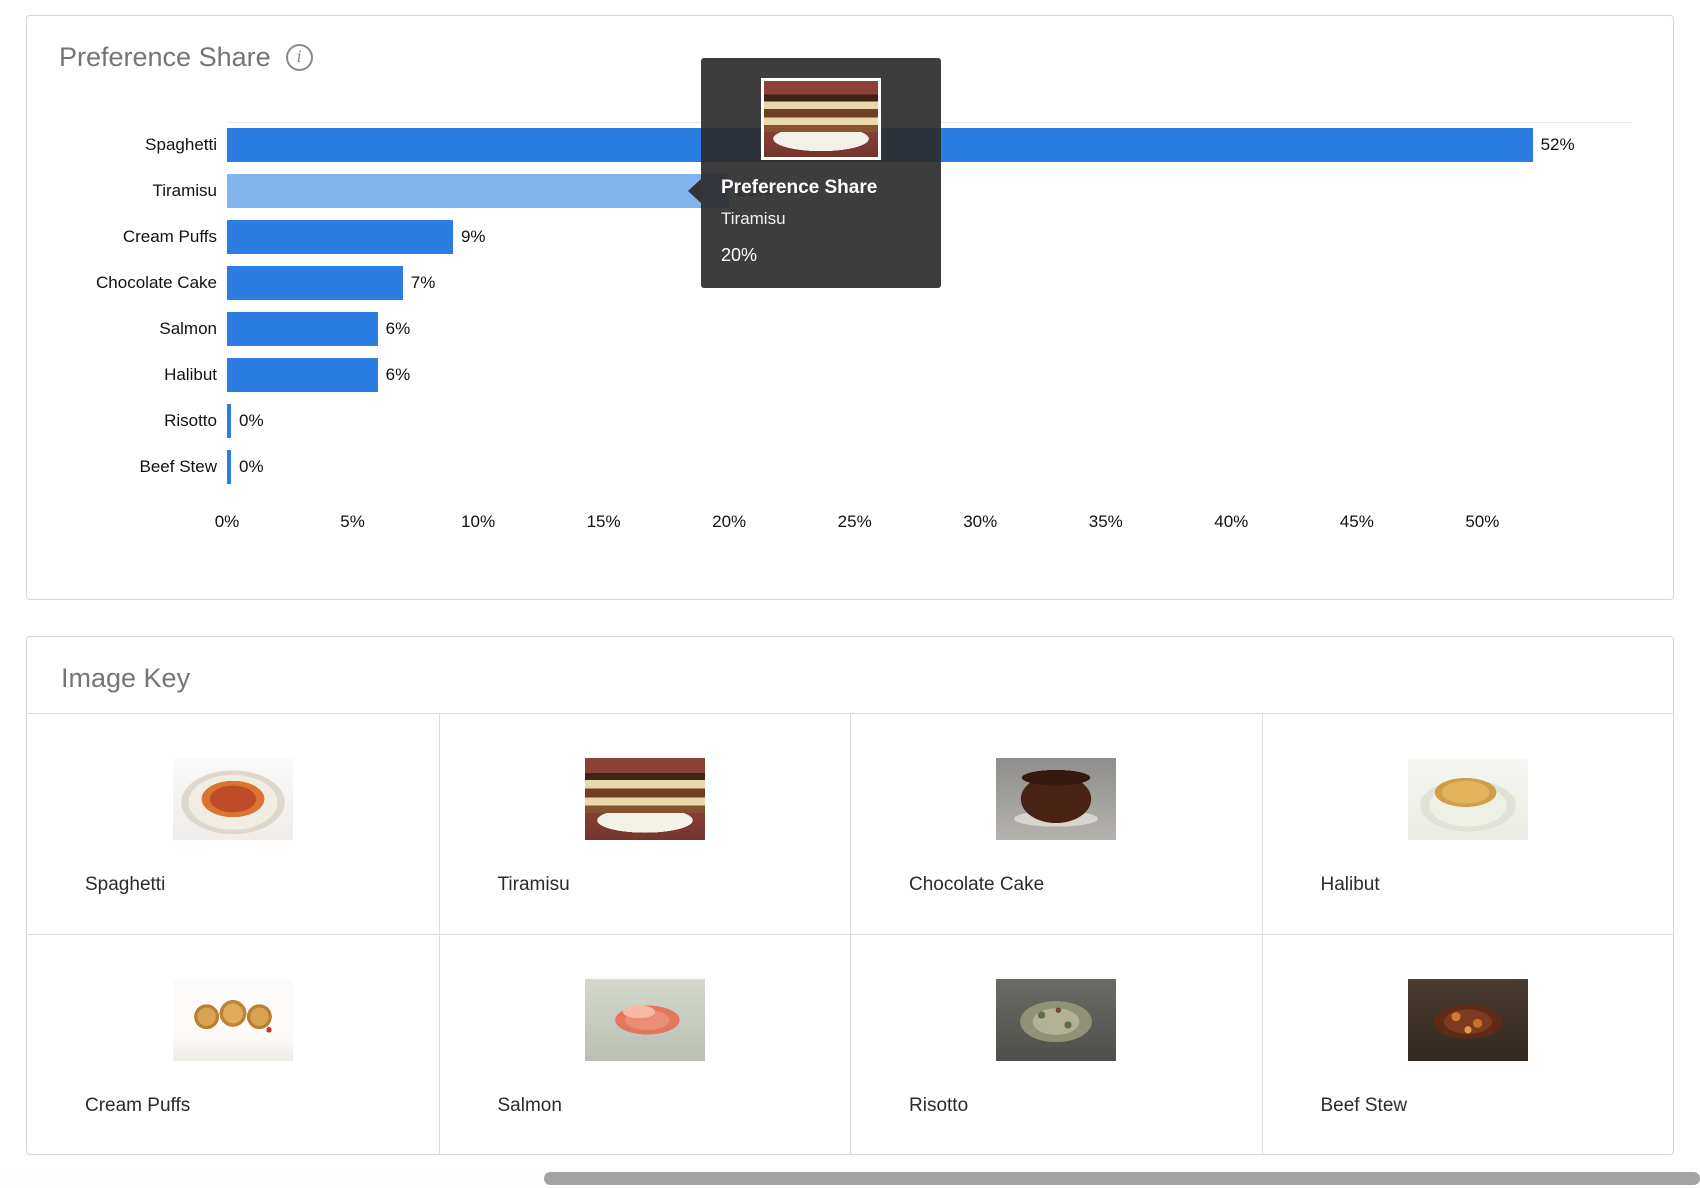  Describe the element at coordinates (644, 1020) in the screenshot. I see `salmon-image` at that location.